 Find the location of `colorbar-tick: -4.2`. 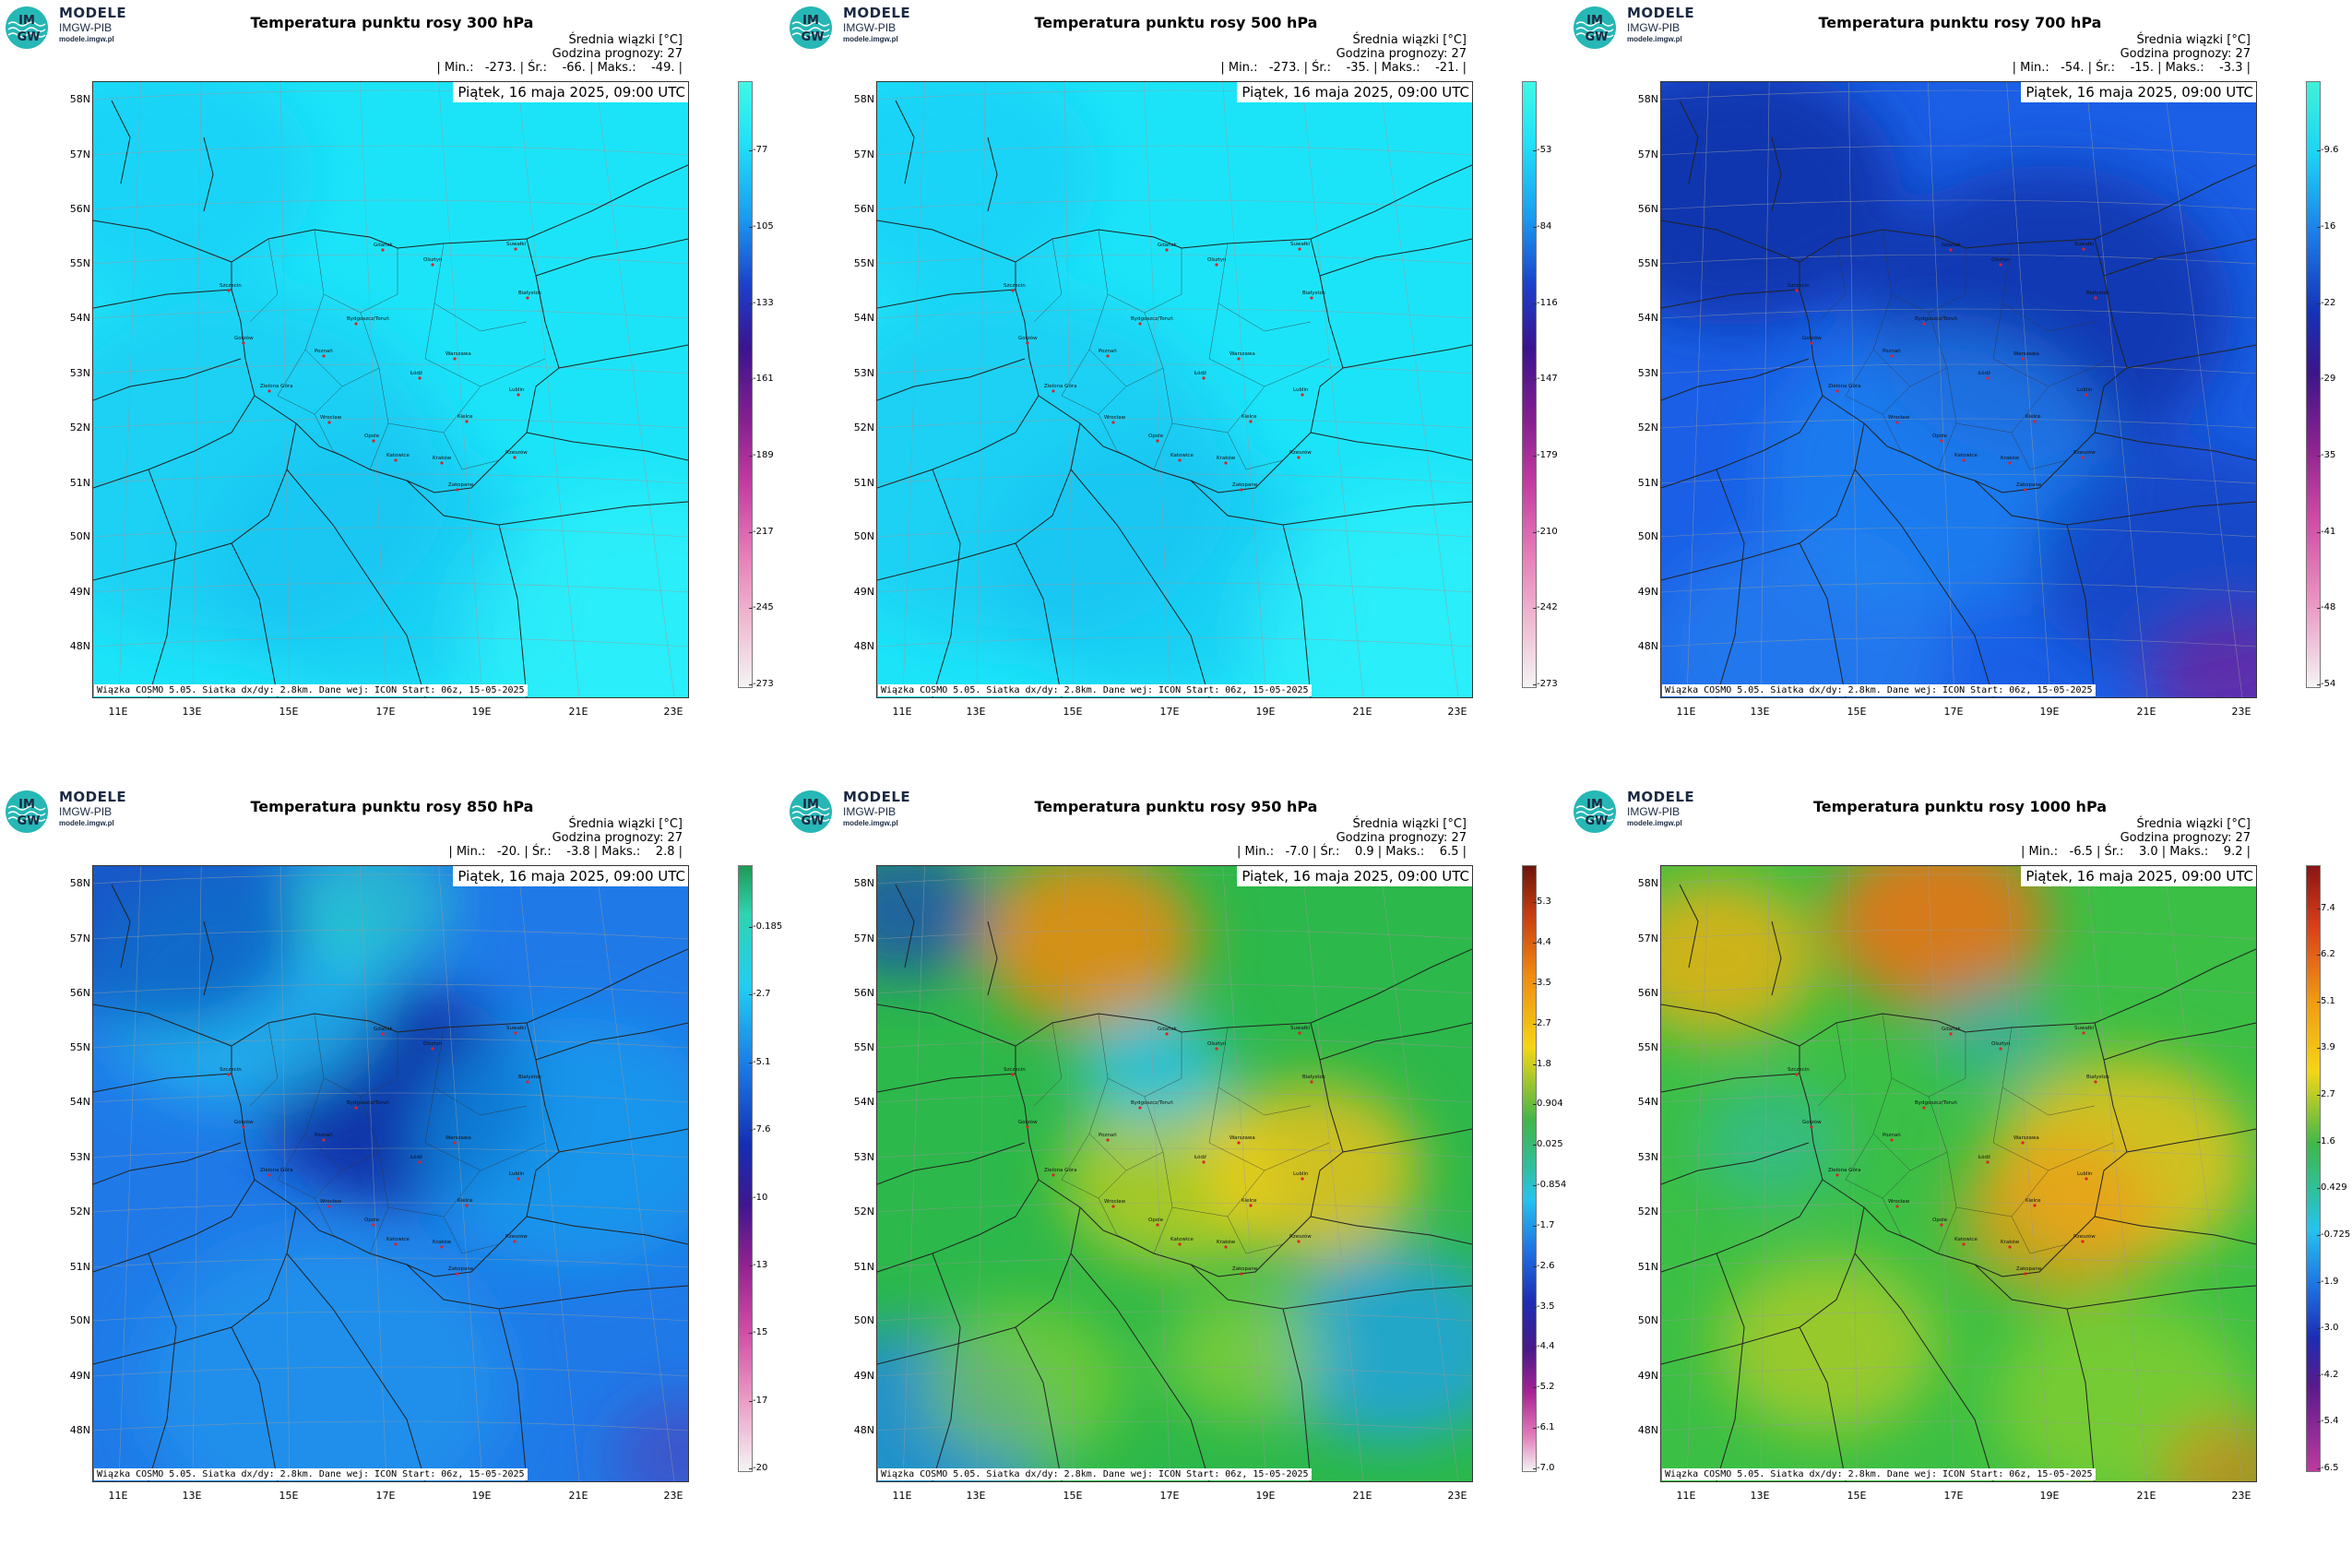

colorbar-tick: -4.2 is located at coordinates (2334, 1375).